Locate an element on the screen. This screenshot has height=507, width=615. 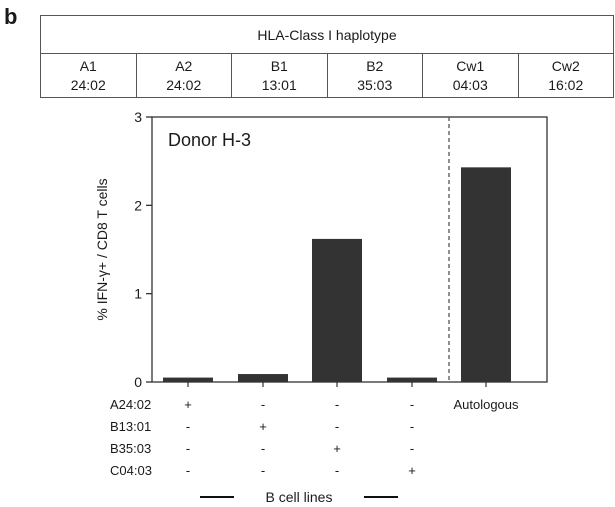
hla-column-cw2: Cw2 16:02 is located at coordinates (565, 75).